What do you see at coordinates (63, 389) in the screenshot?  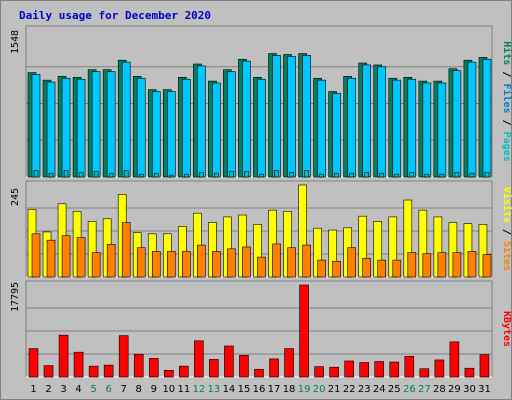 I see `x-tick-day-3: 3` at bounding box center [63, 389].